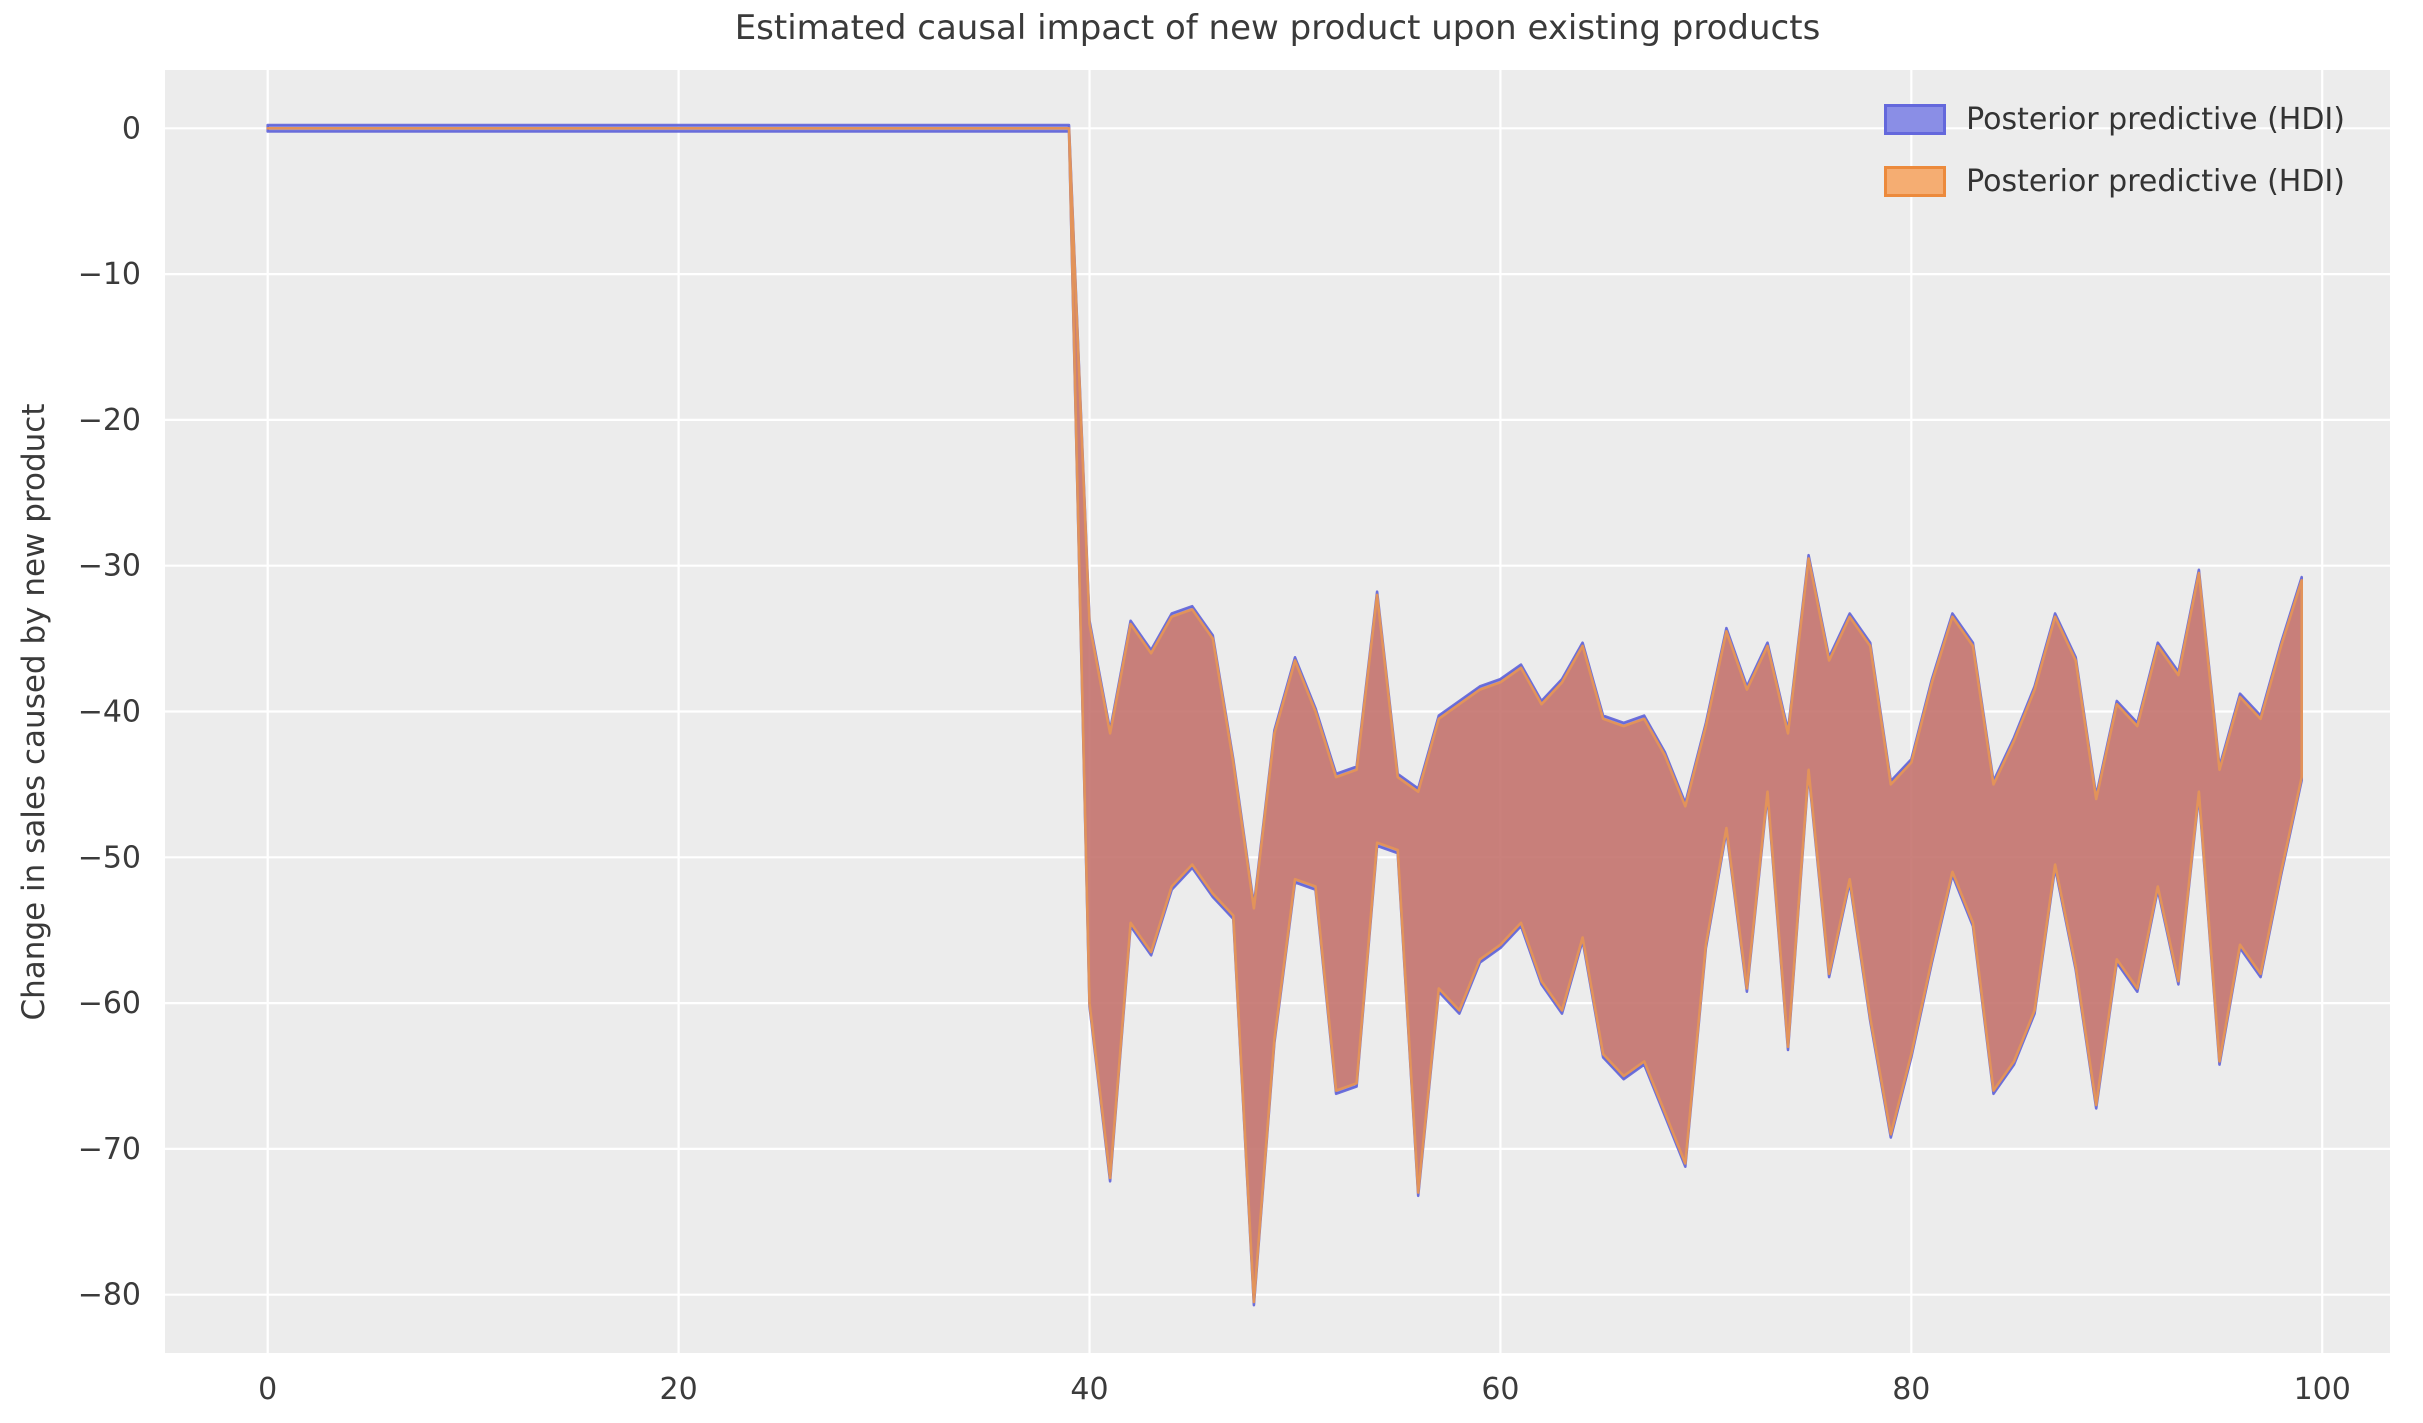 The width and height of the screenshot is (2423, 1423). What do you see at coordinates (109, 1295) in the screenshot?
I see `y-tick-label: −80` at bounding box center [109, 1295].